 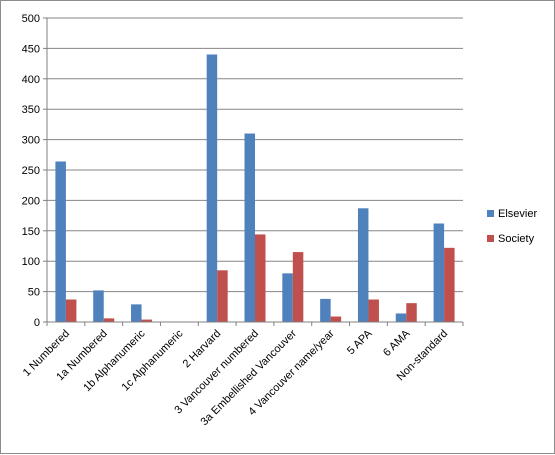 What do you see at coordinates (31, 110) in the screenshot?
I see `y-tick-label: 350` at bounding box center [31, 110].